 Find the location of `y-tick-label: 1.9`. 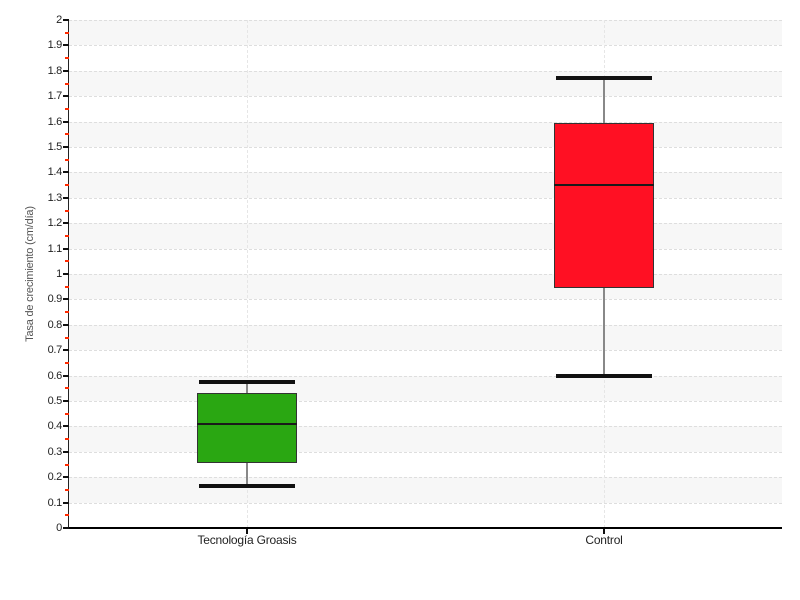

y-tick-label: 1.9 is located at coordinates (55, 45).